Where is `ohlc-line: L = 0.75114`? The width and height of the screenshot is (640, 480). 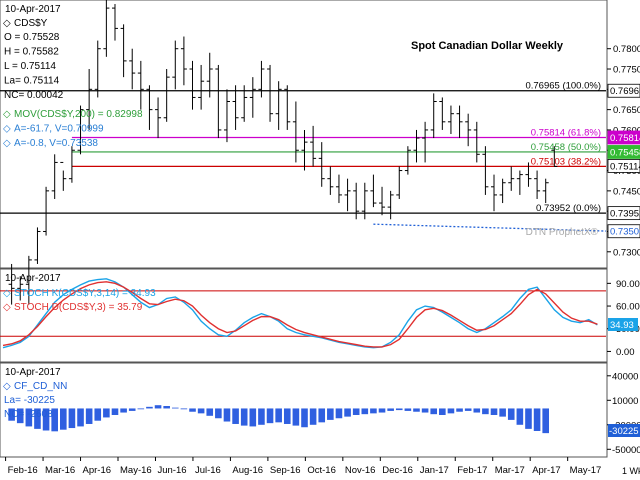
ohlc-line: L = 0.75114 is located at coordinates (30, 66).